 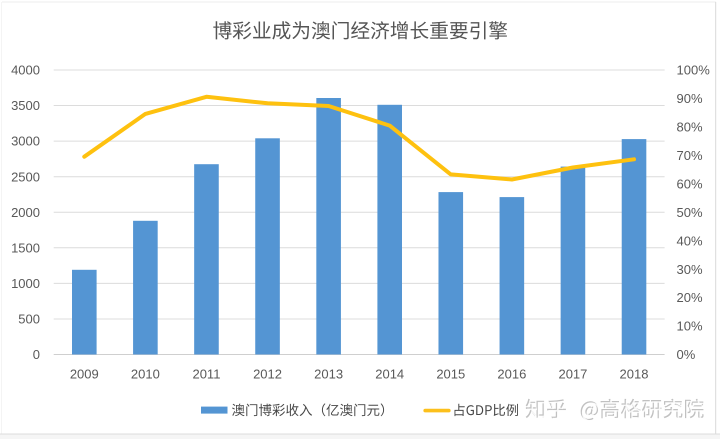 I want to click on svg-text: 20%, so click(x=690, y=297).